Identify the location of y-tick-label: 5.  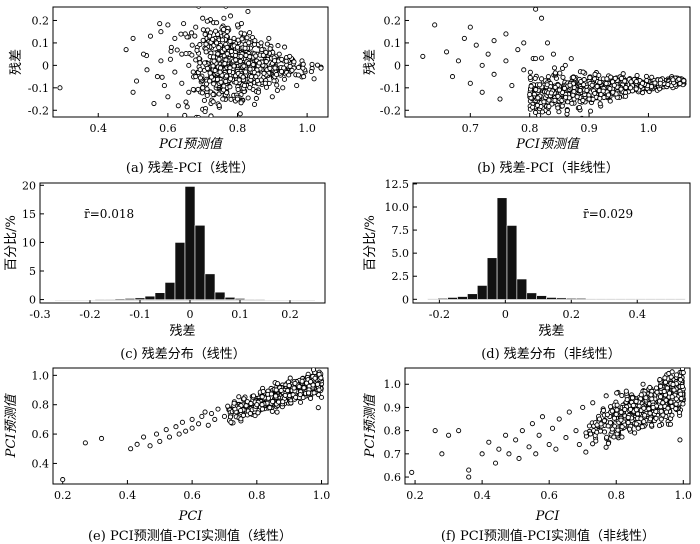
(32, 271).